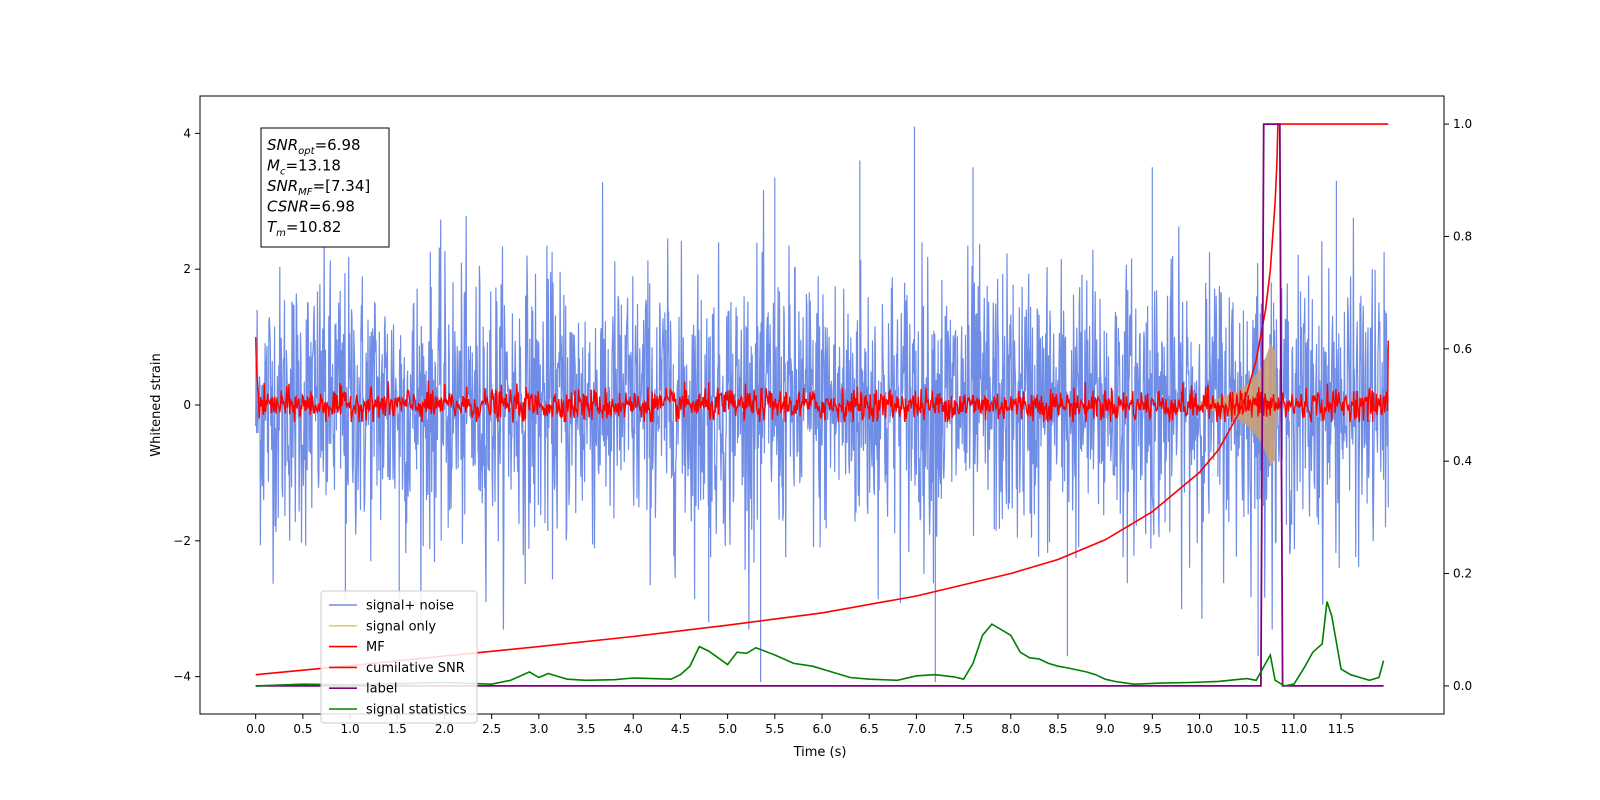  I want to click on legend-label: signal statistics, so click(416, 710).